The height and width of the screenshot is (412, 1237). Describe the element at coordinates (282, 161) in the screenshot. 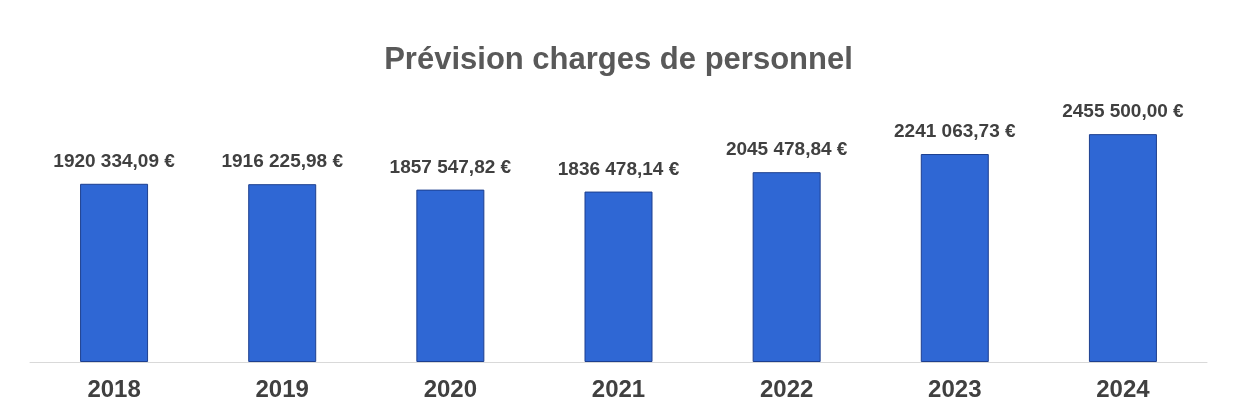

I see `data-label: 1916 225,98 €` at that location.